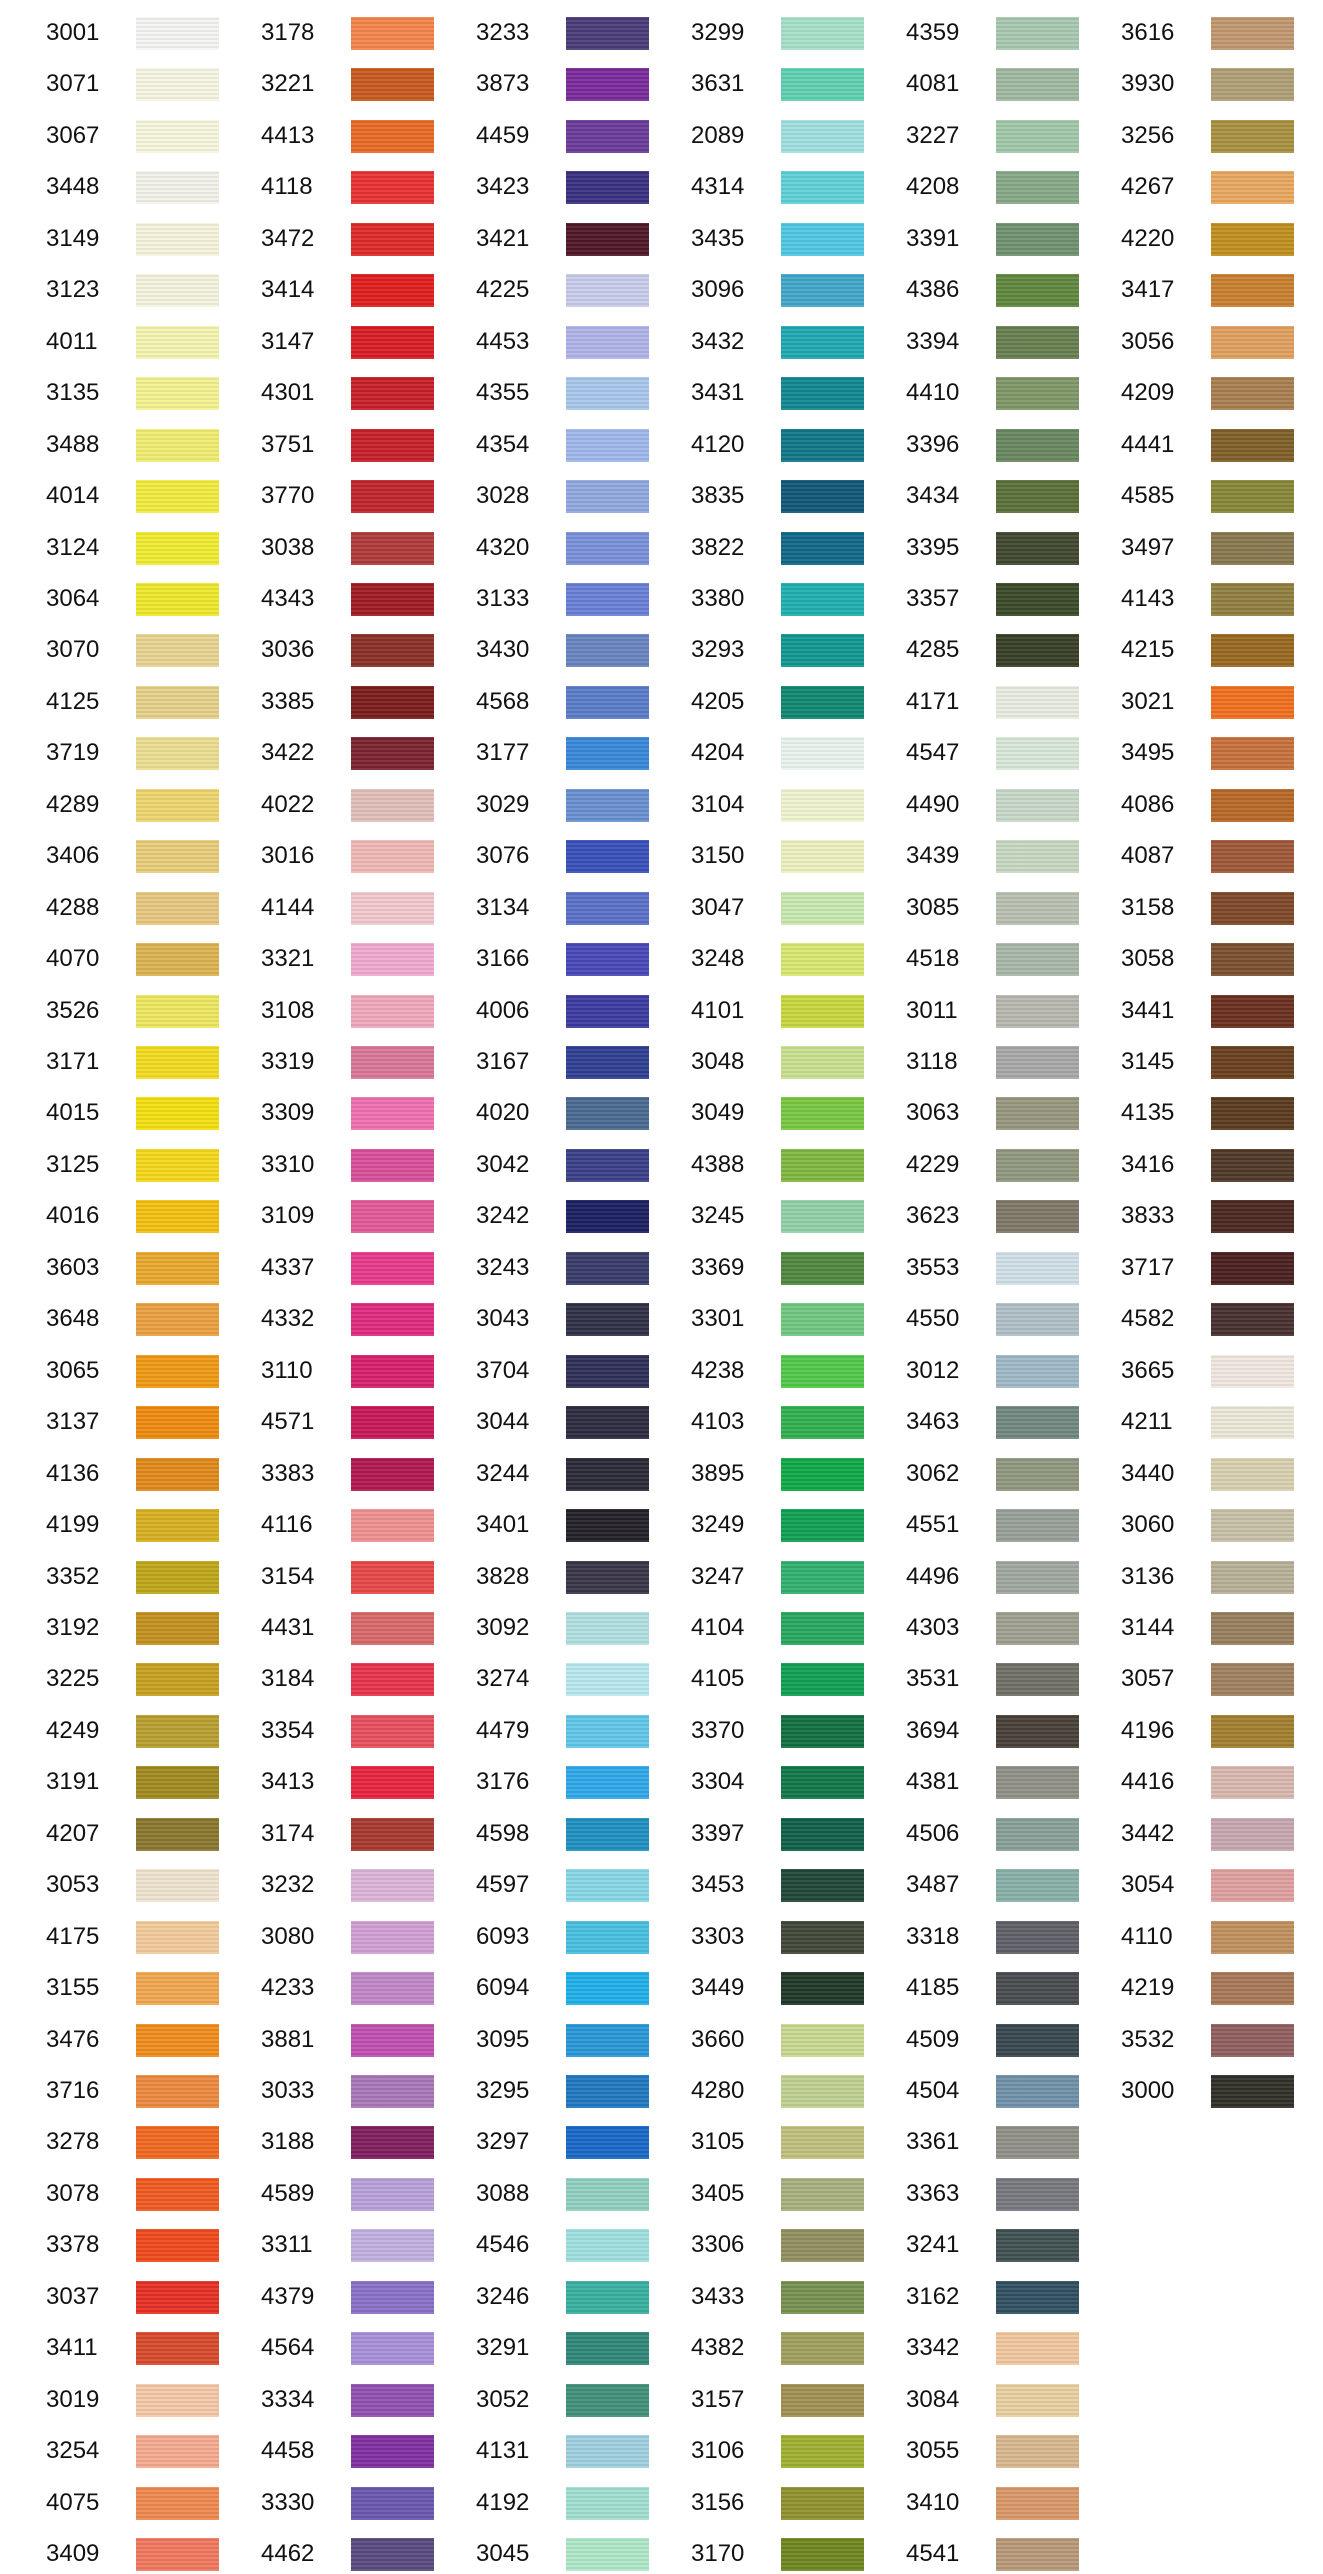 The height and width of the screenshot is (2574, 1323). I want to click on color-code-label: 4020, so click(503, 1113).